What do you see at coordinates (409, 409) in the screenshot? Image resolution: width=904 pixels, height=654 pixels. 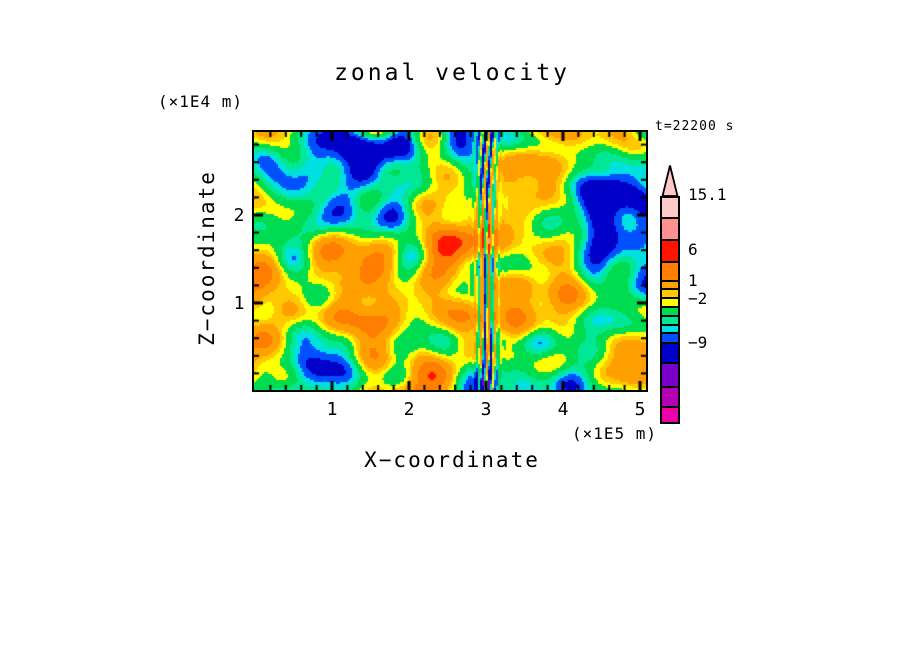 I see `x-tick-label-2: 2` at bounding box center [409, 409].